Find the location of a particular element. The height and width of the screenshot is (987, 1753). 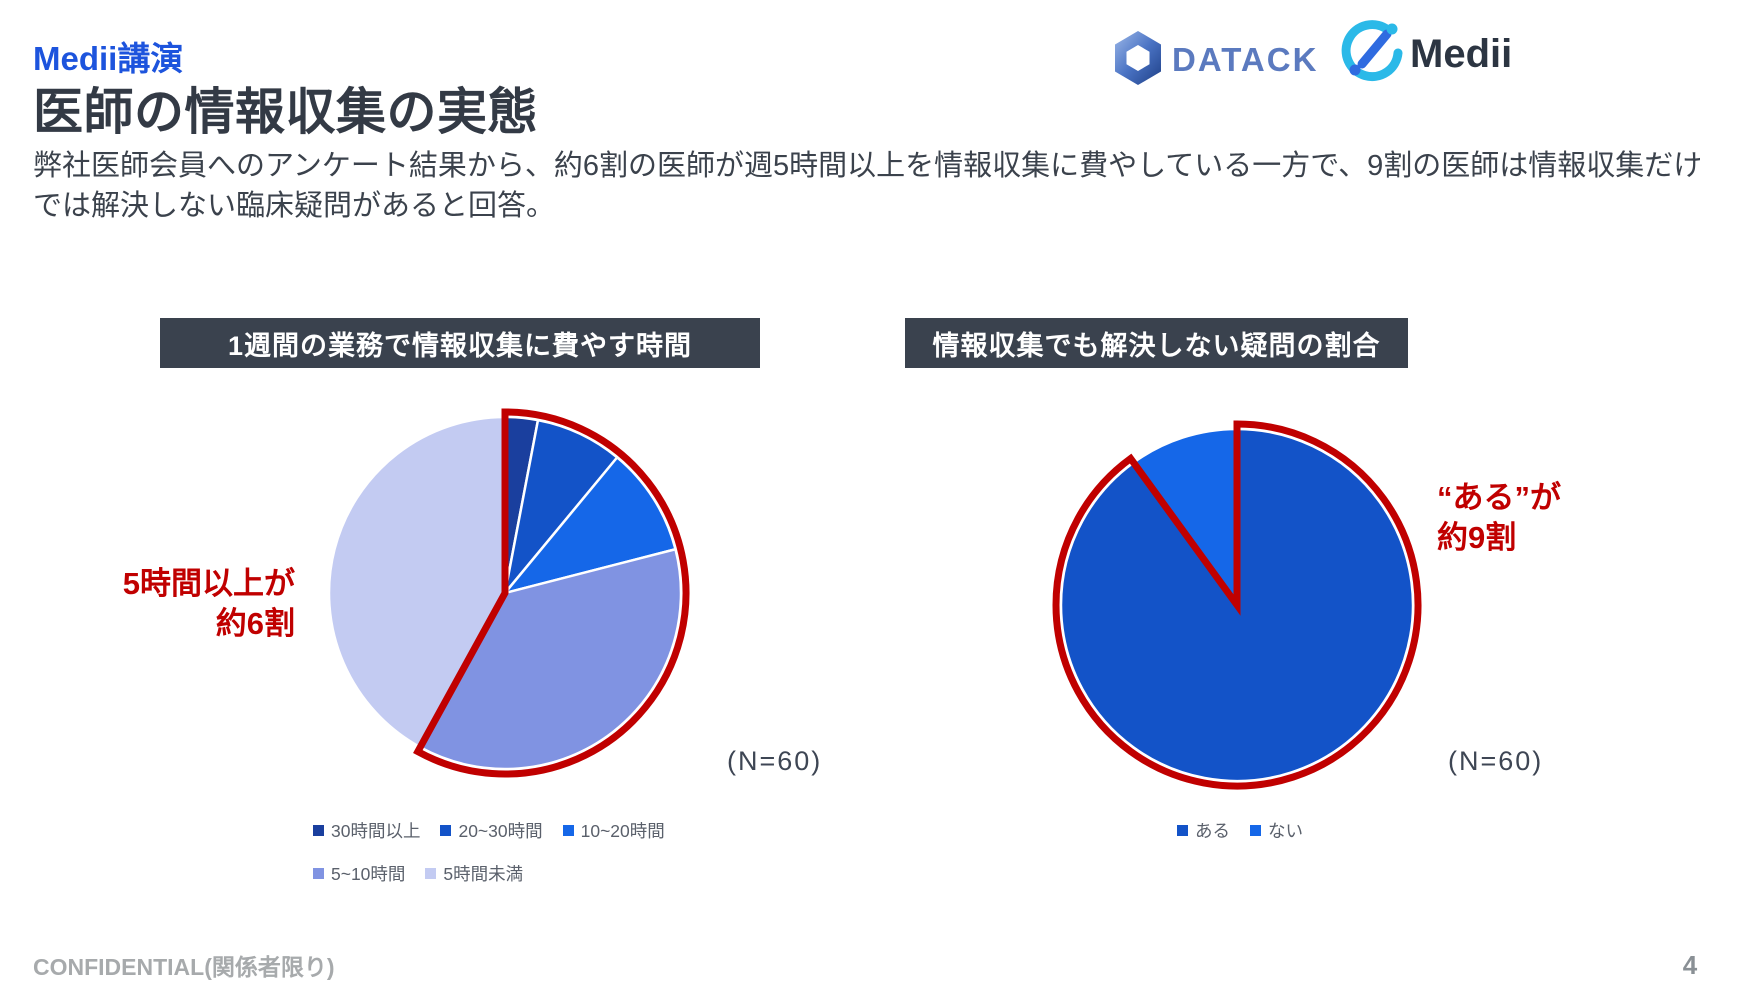

datack-hexagon-icon: DATACK is located at coordinates (1216, 58).